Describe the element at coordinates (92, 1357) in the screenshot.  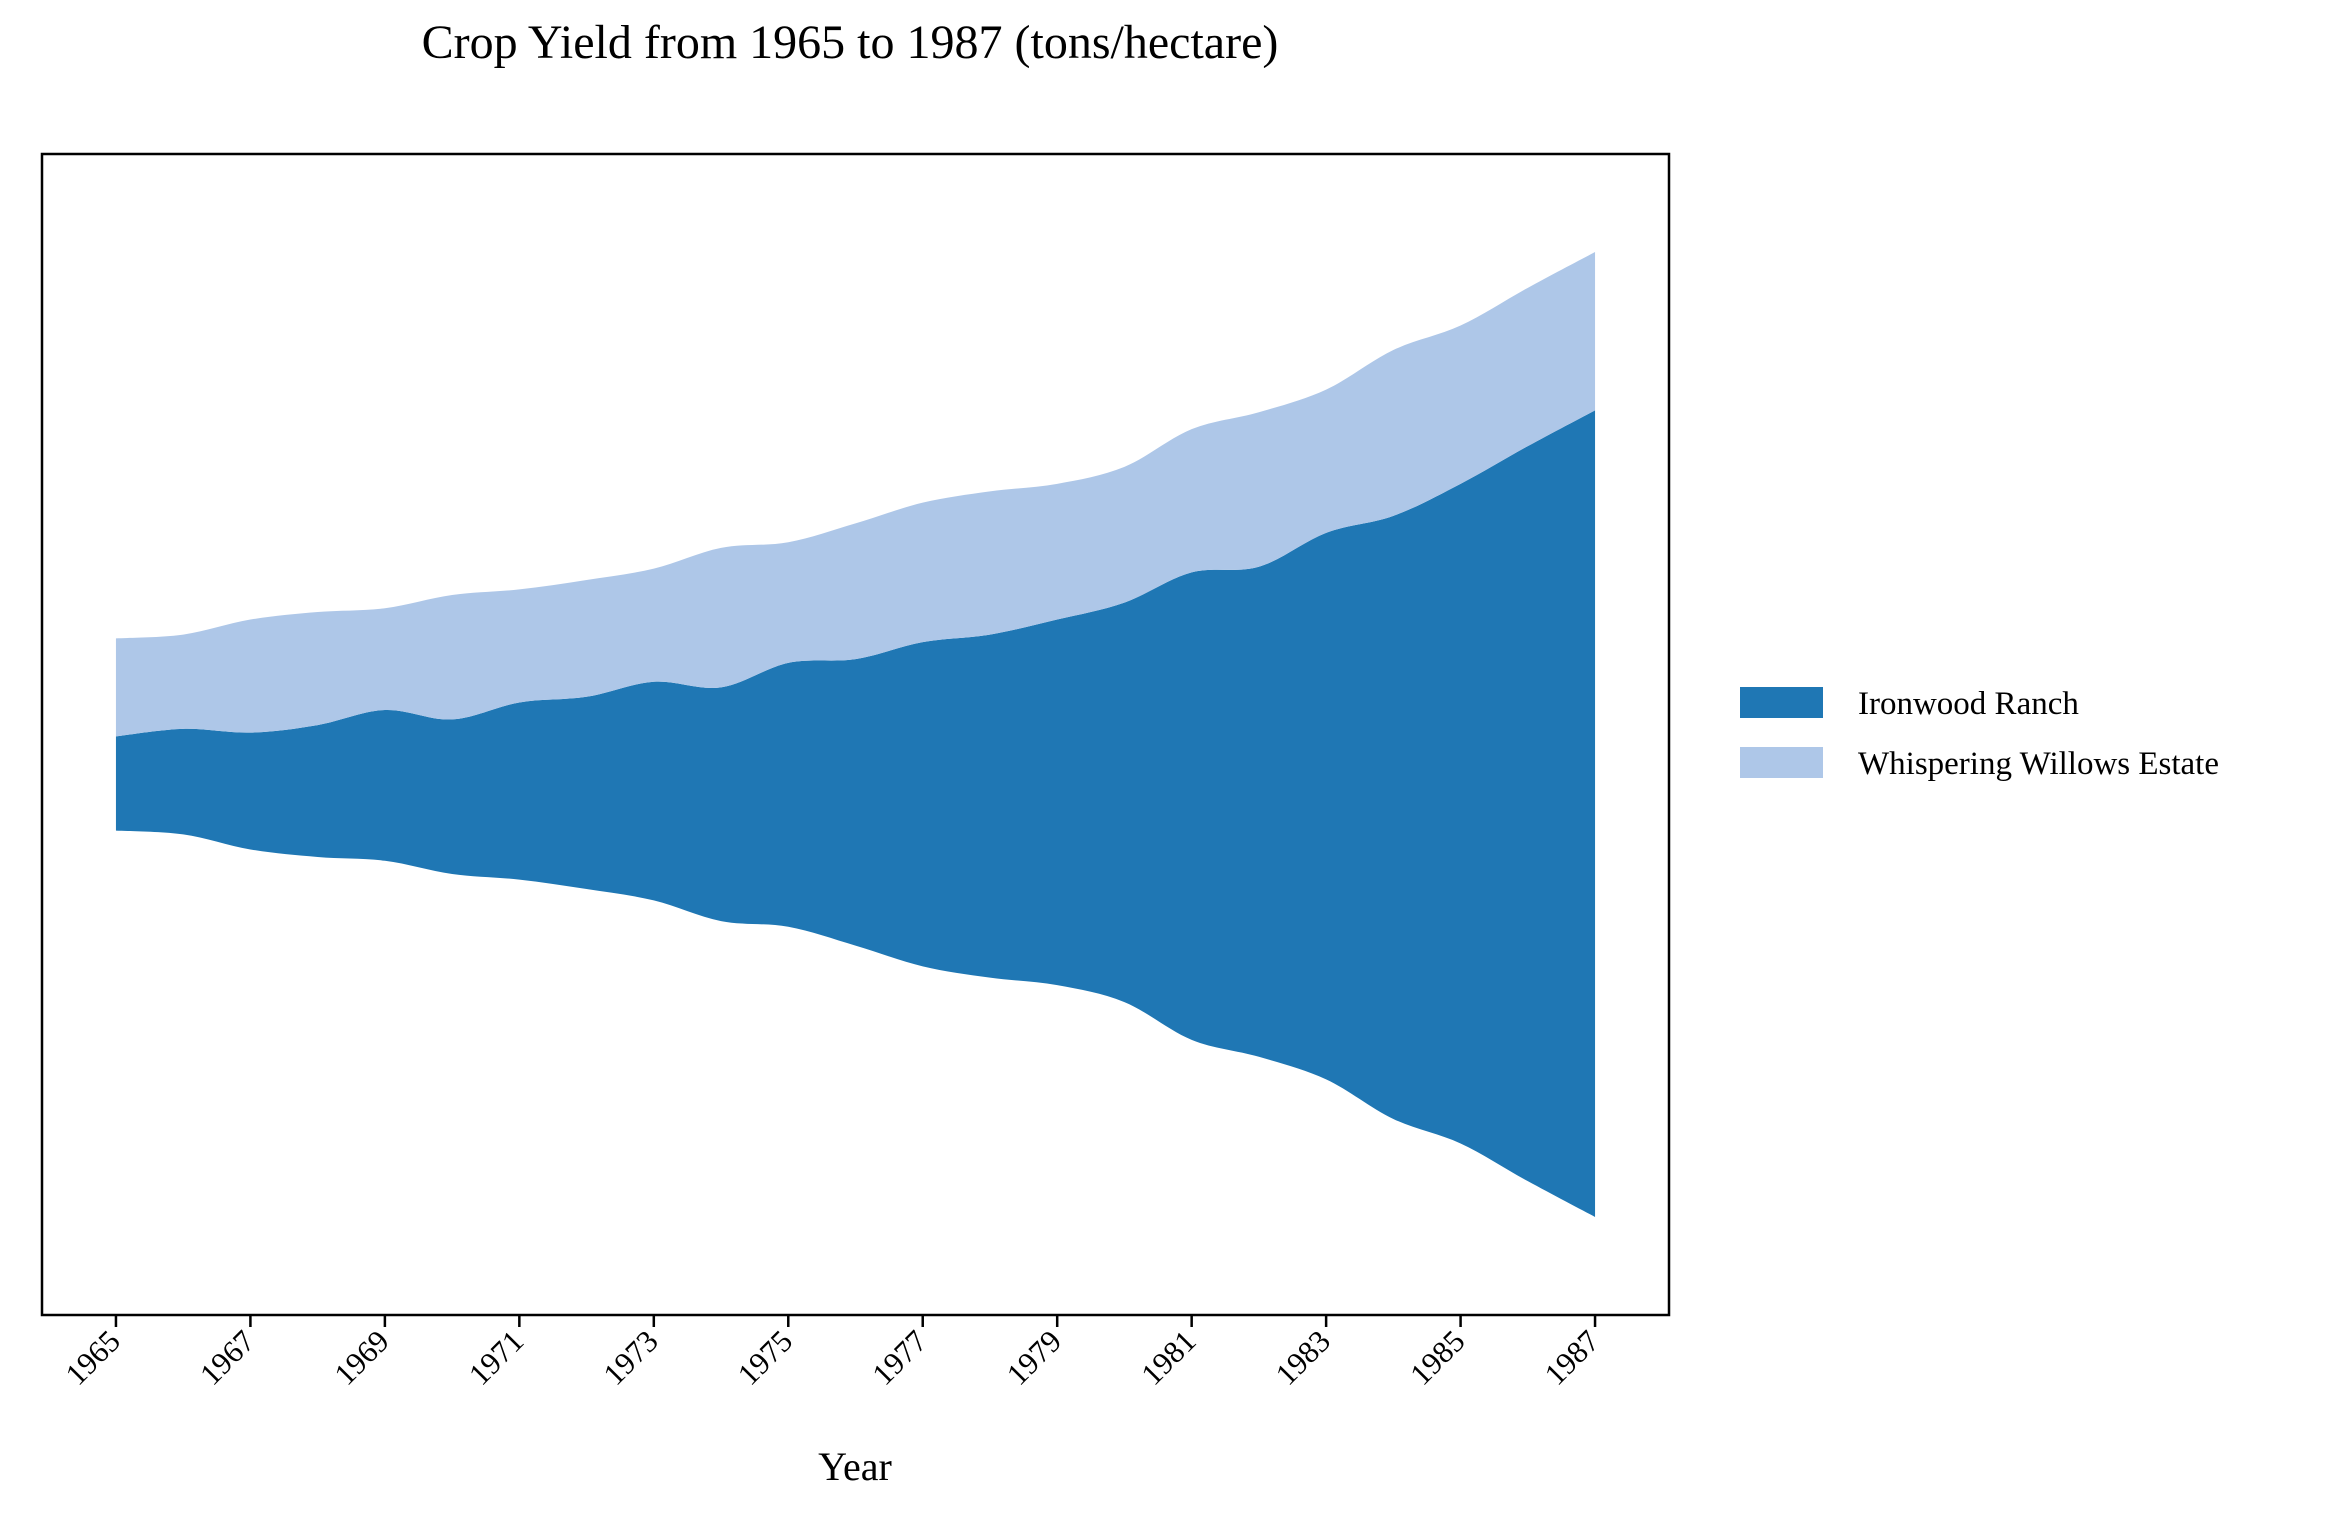
I see `x-tick-label: 1965` at that location.